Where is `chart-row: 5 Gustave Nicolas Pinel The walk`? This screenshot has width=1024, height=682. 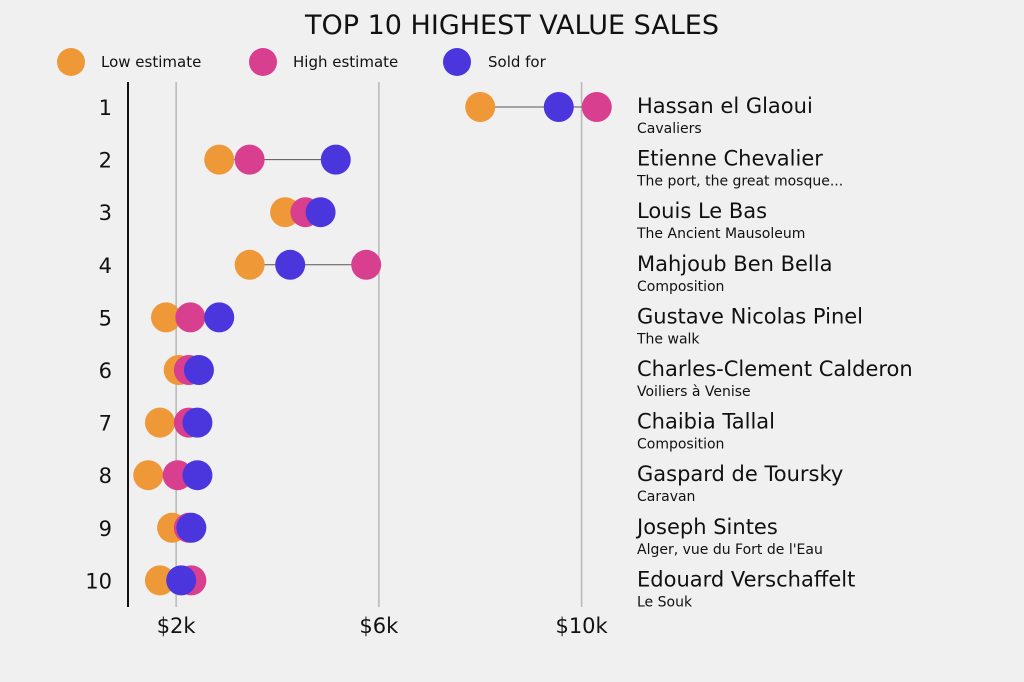 chart-row: 5 Gustave Nicolas Pinel The walk is located at coordinates (481, 324).